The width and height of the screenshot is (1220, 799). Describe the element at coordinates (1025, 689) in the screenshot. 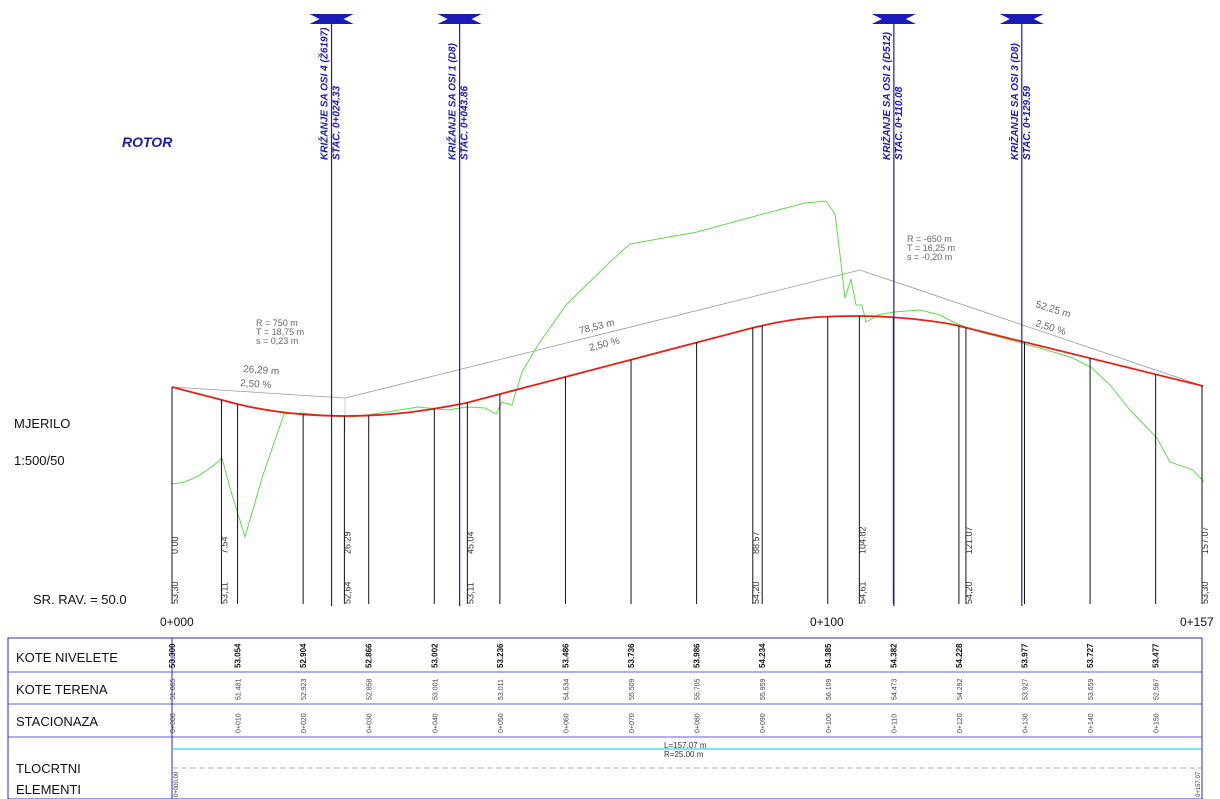

I see `cell-kote-terena: 53.927` at that location.